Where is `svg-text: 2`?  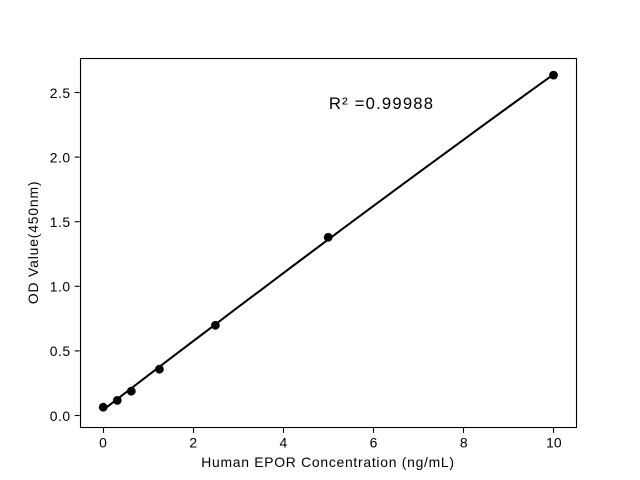 svg-text: 2 is located at coordinates (193, 443).